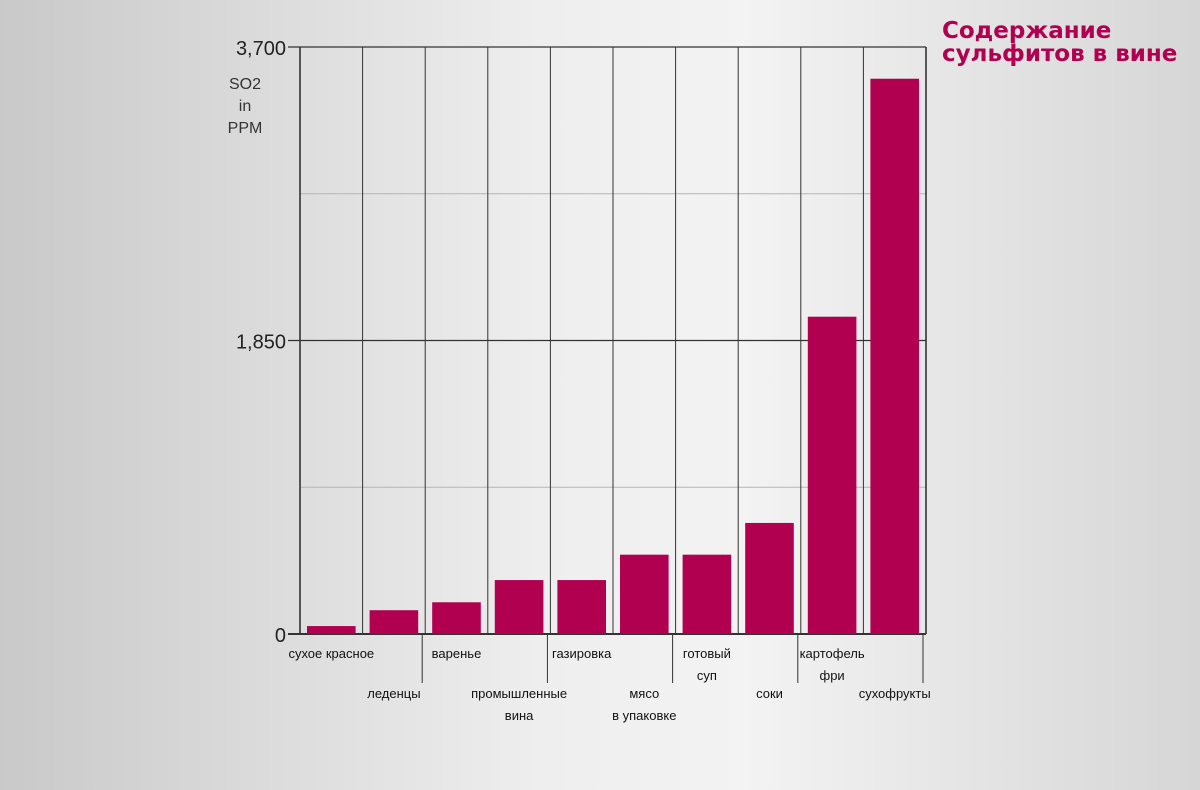 The height and width of the screenshot is (790, 1200). Describe the element at coordinates (895, 693) in the screenshot. I see `category-label-9-0: сухофрукты` at that location.